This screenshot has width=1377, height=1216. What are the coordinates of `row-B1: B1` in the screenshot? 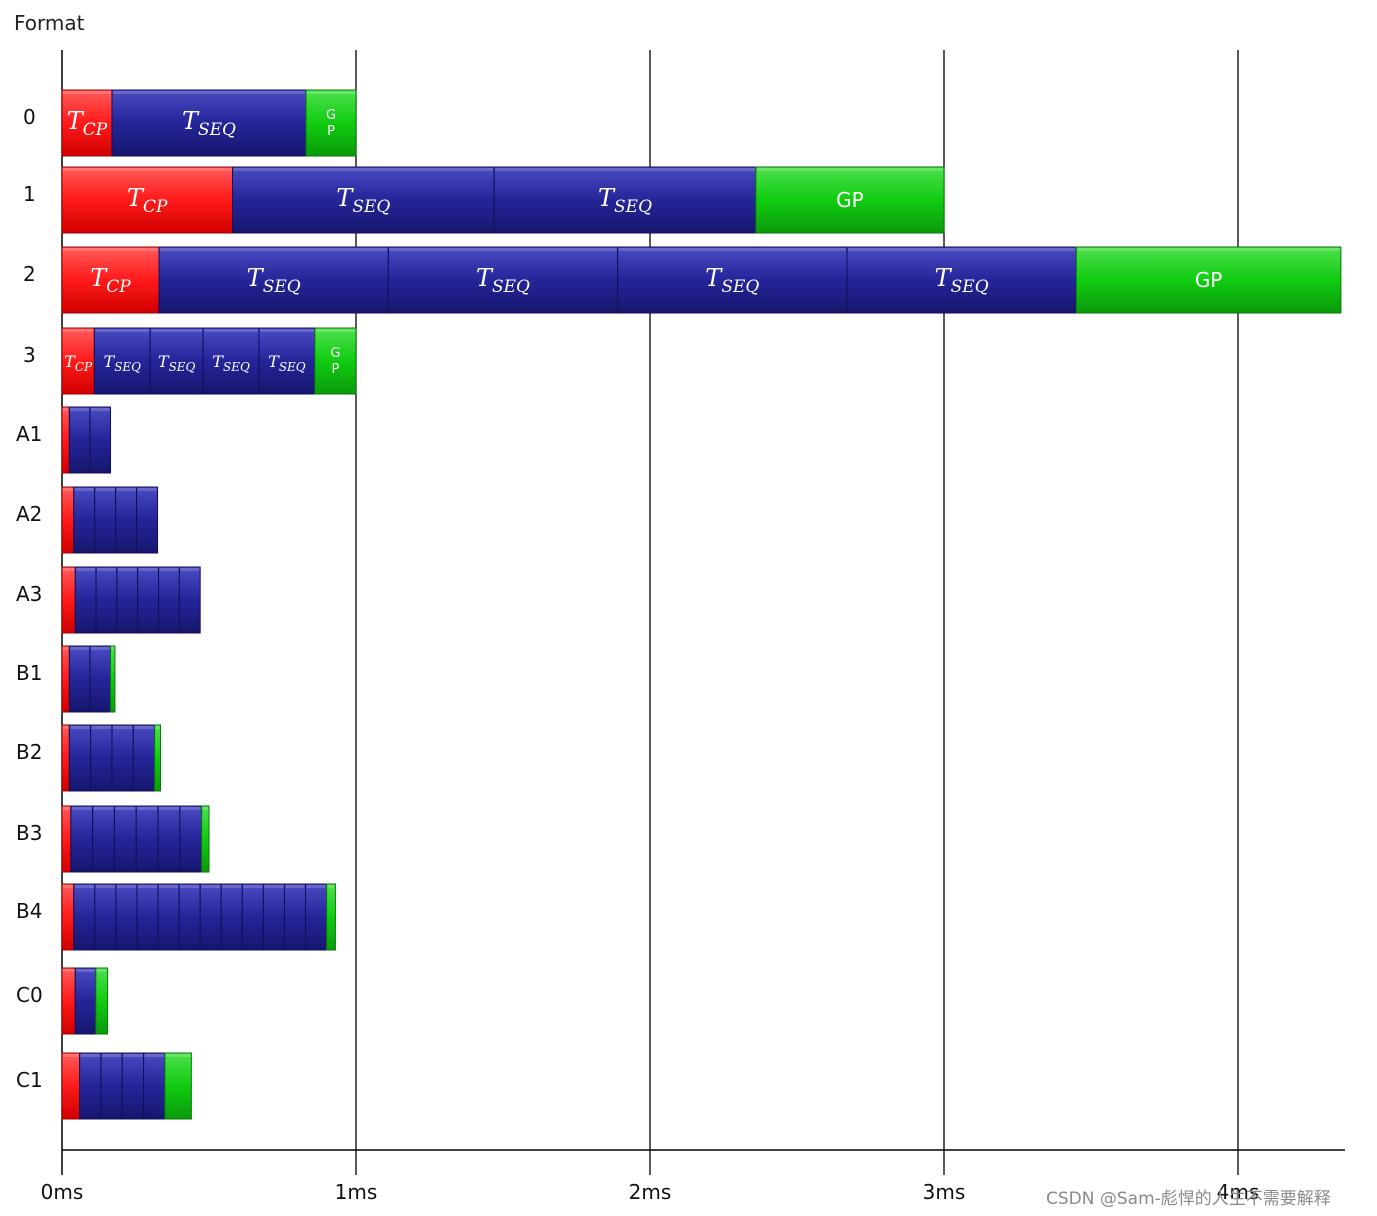 It's located at (66, 679).